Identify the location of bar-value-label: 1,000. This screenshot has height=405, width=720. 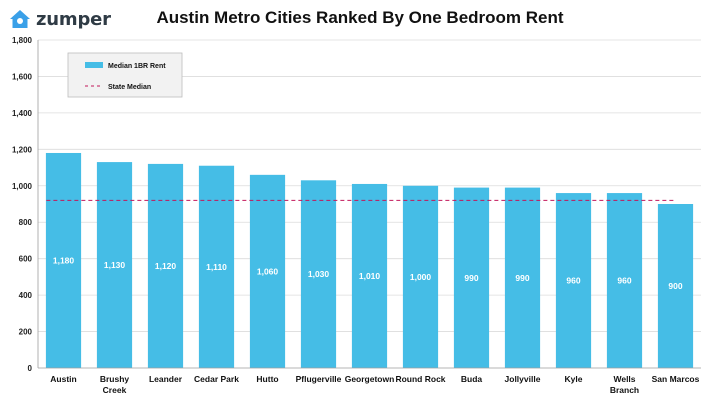
(421, 277).